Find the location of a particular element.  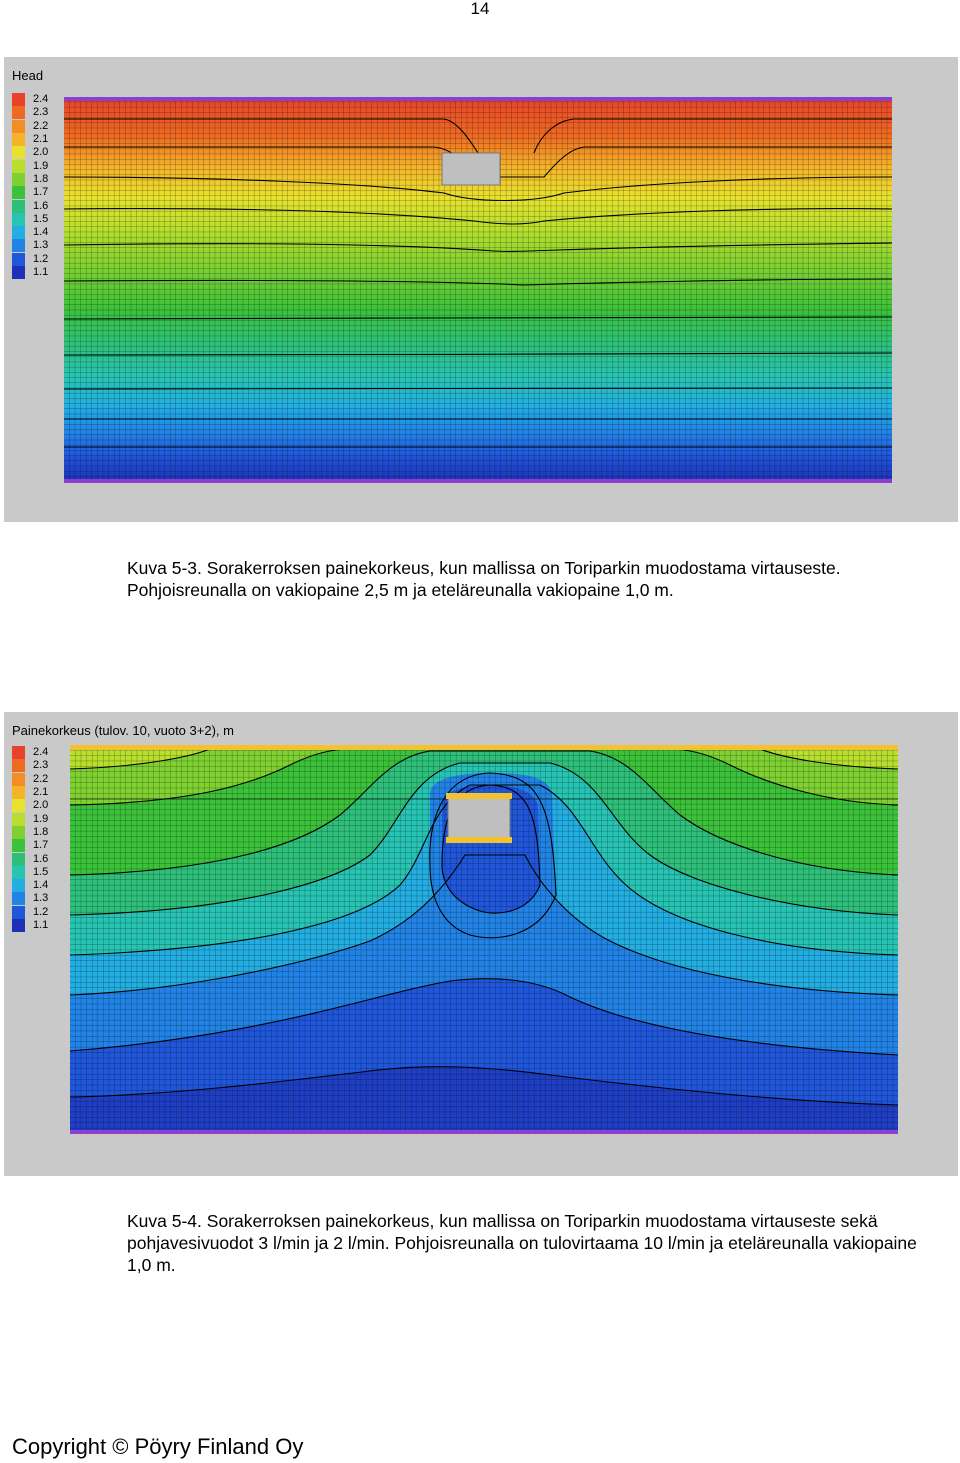

copyright-footer: Copyright © Pöyry Finland Oy is located at coordinates (158, 1446).